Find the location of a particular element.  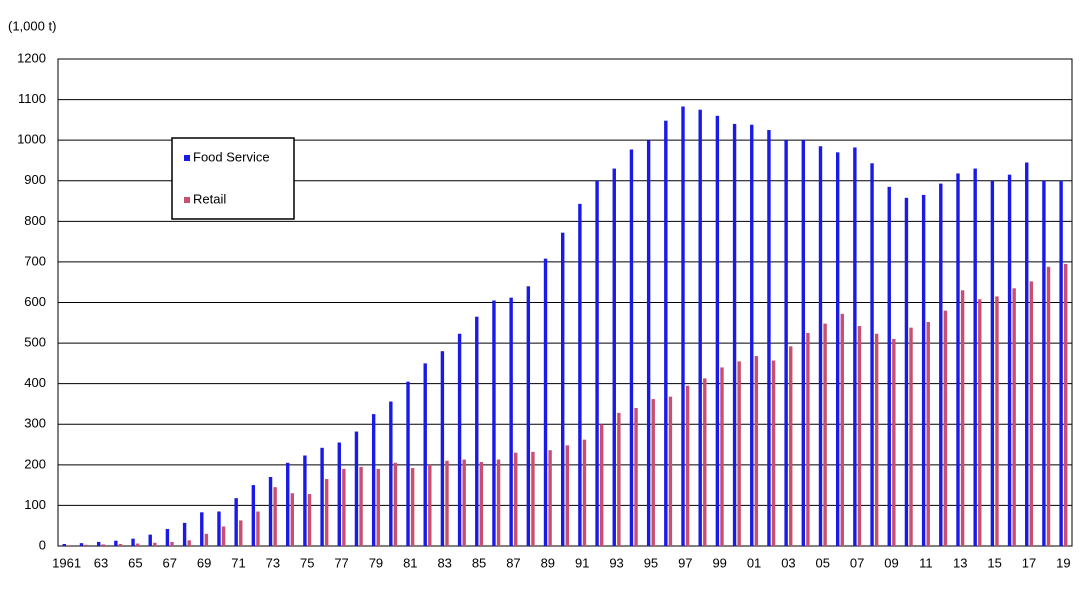

y-tick-label: 1100 is located at coordinates (32, 98).